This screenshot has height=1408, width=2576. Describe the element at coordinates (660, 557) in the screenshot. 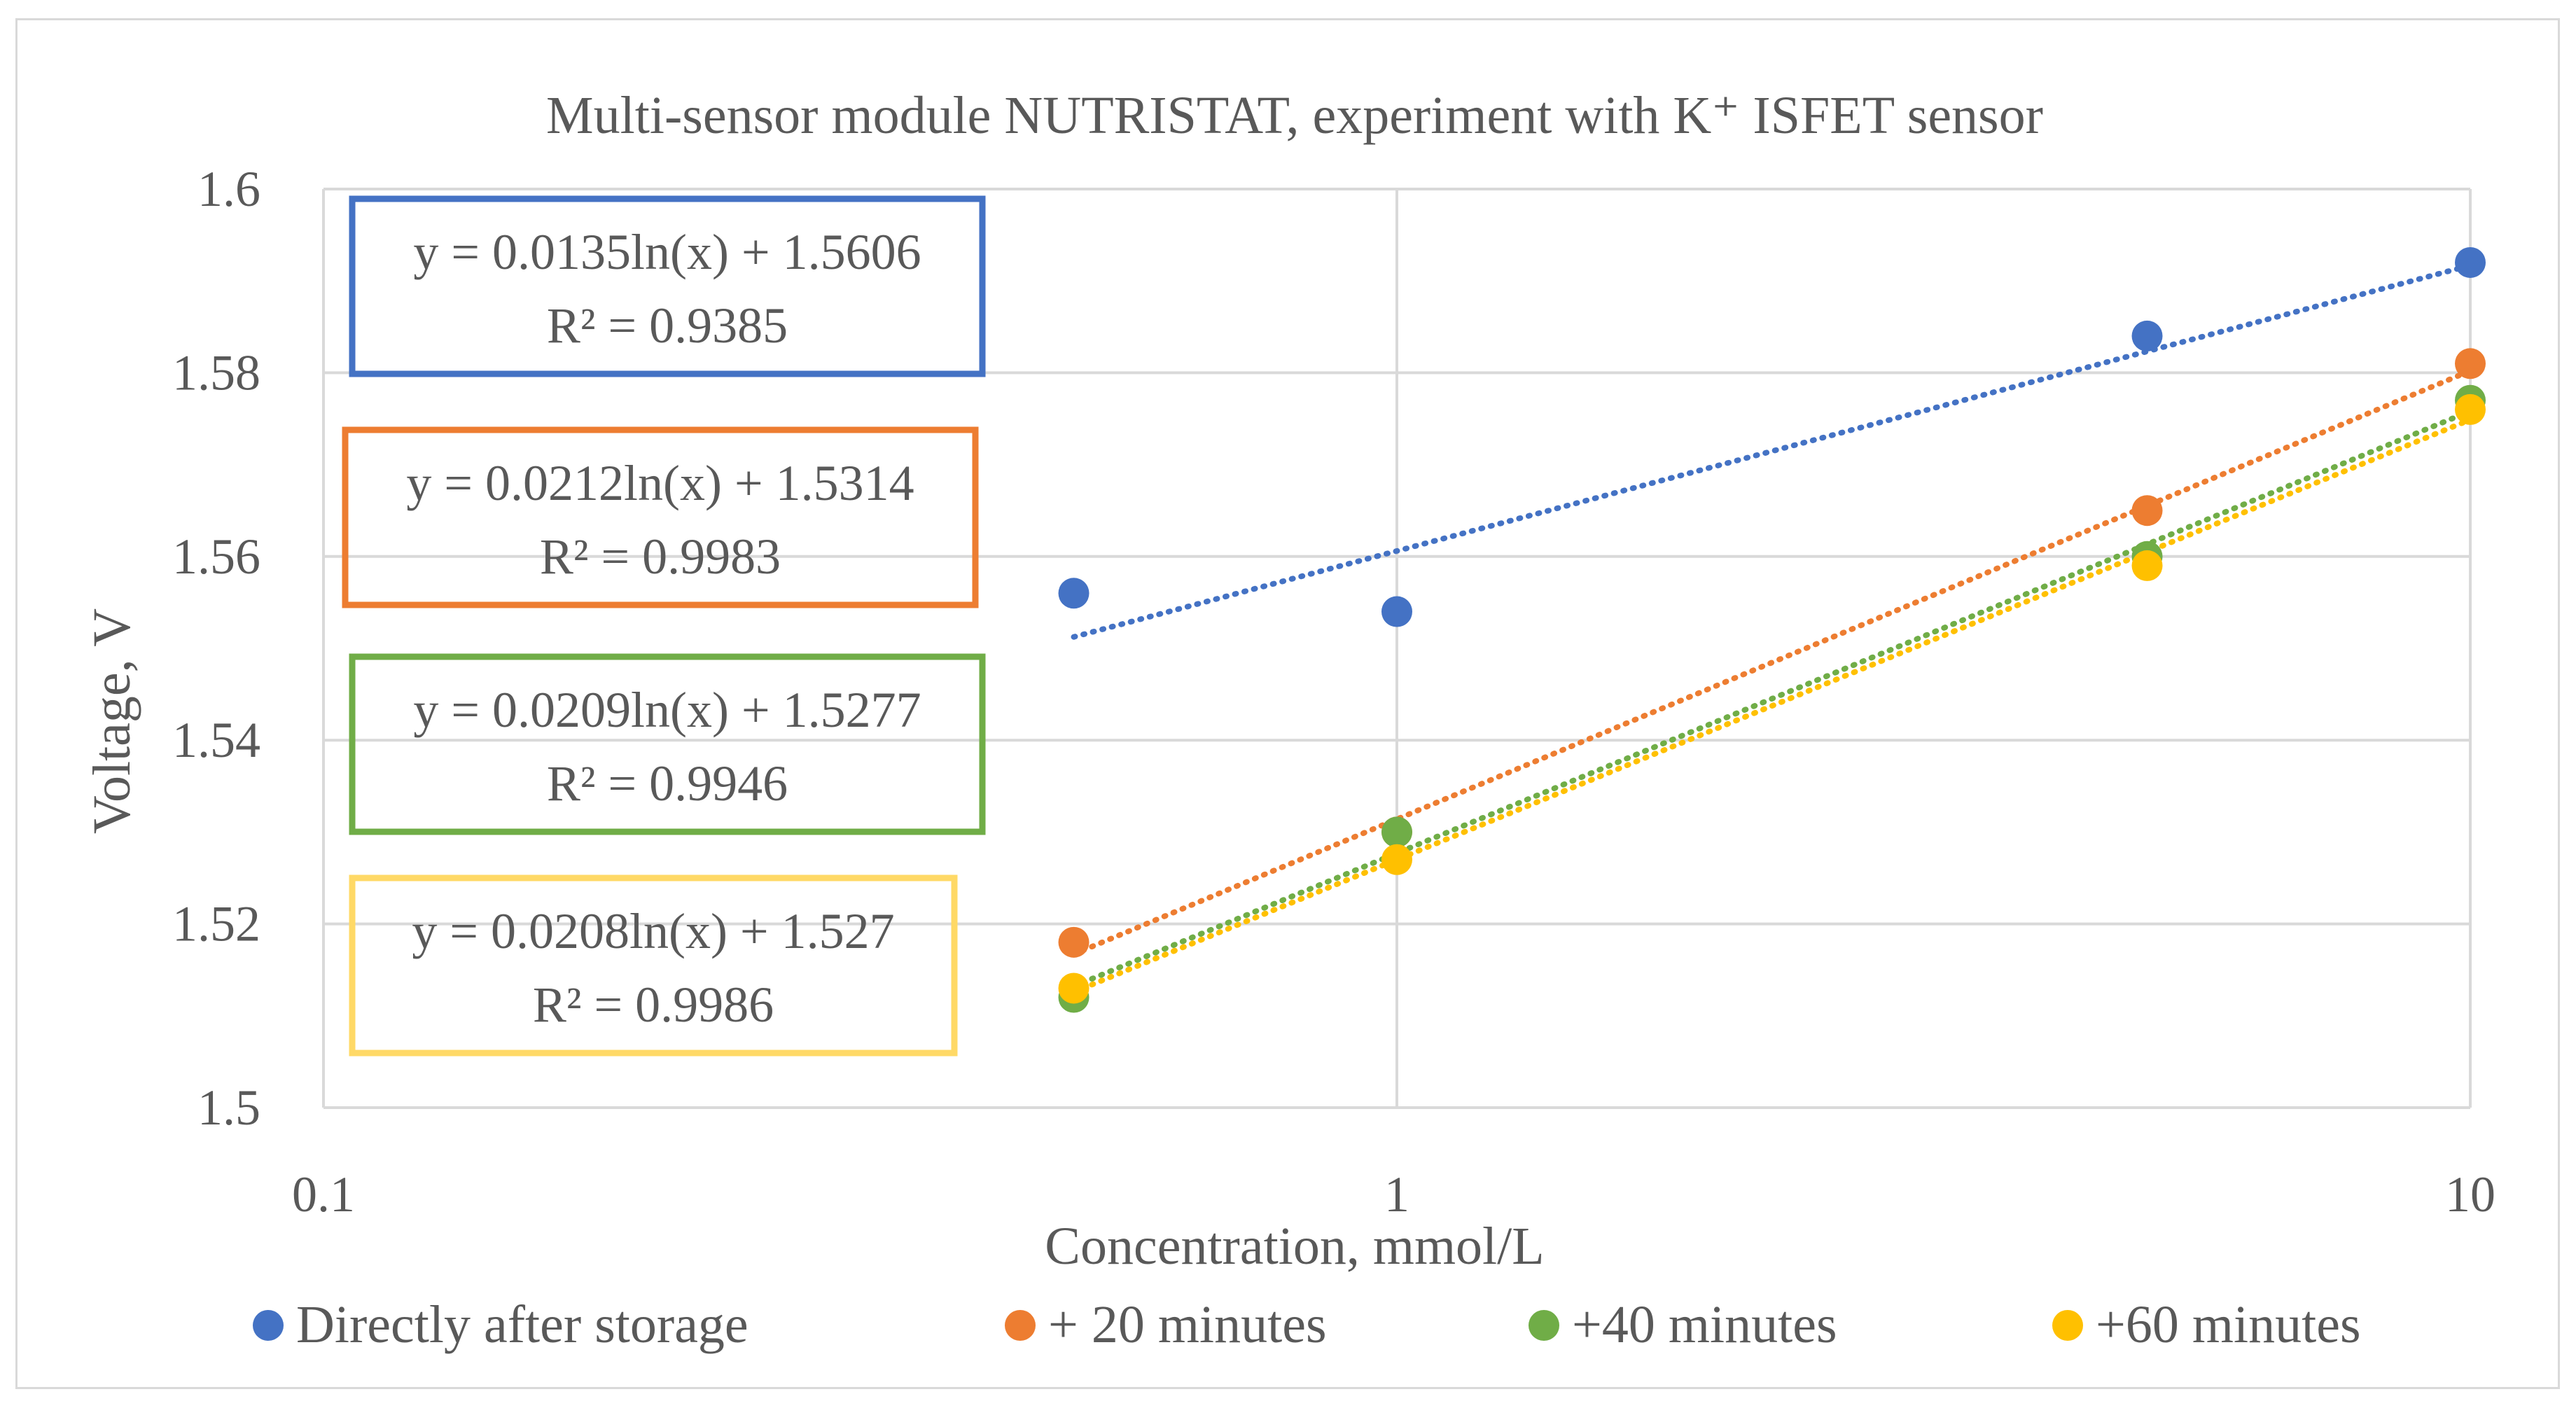

I see `trendline-r-squared: R² = 0.9983` at that location.